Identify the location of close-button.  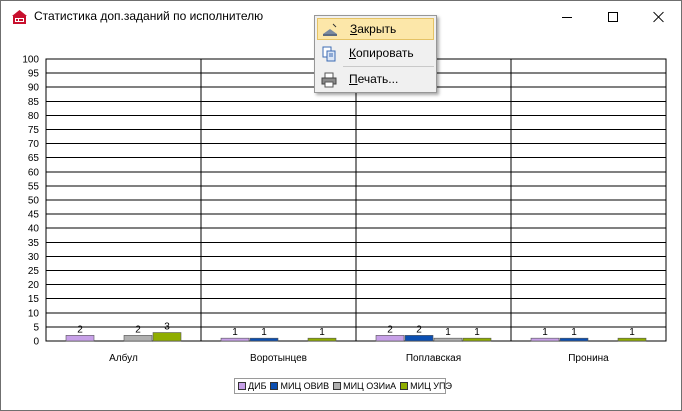
(658, 17).